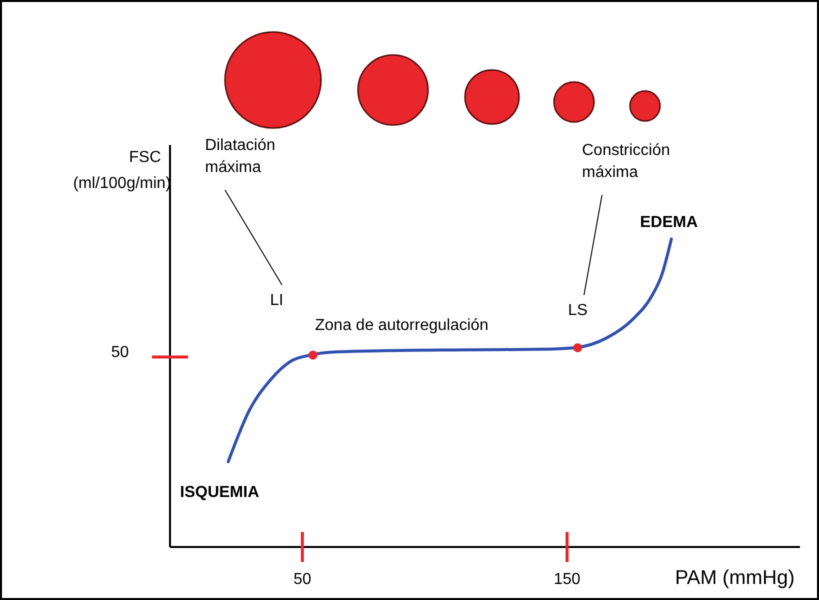  What do you see at coordinates (401, 325) in the screenshot?
I see `annotation: Zona de autorregulación` at bounding box center [401, 325].